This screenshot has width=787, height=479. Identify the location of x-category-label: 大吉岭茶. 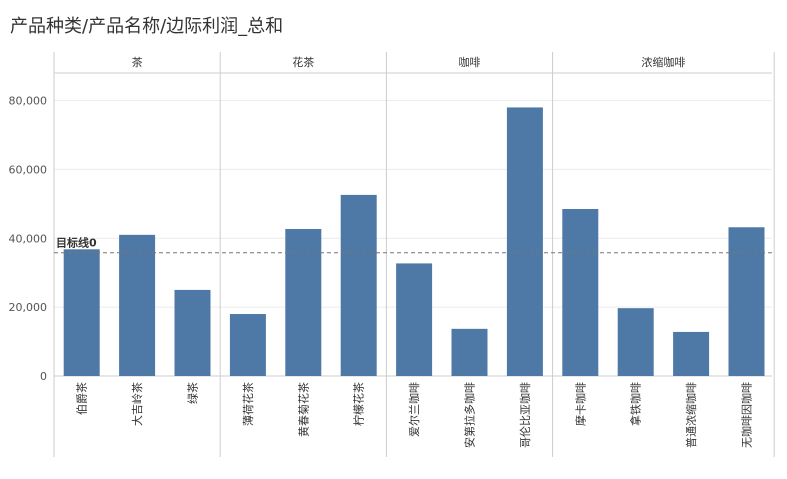
(137, 404).